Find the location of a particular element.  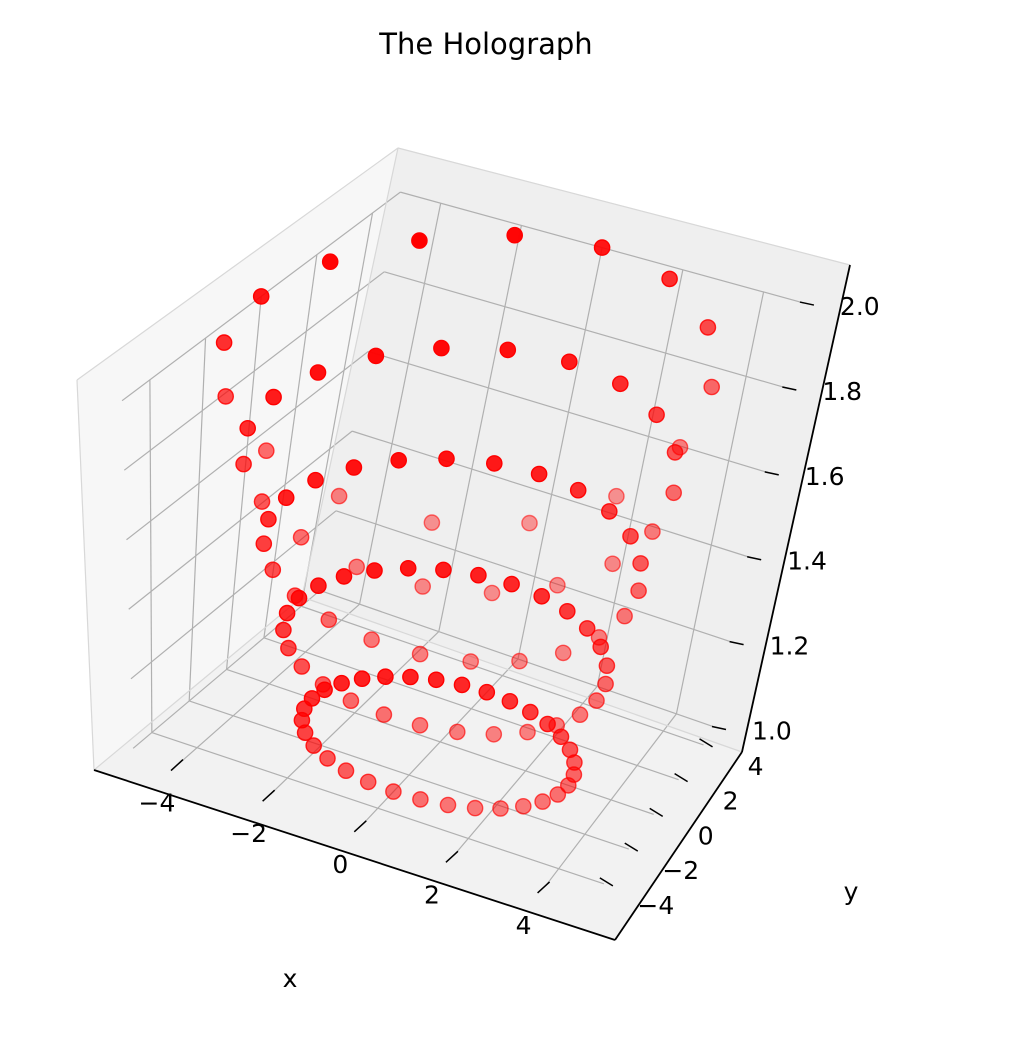

x-axis-line is located at coordinates (354, 855).